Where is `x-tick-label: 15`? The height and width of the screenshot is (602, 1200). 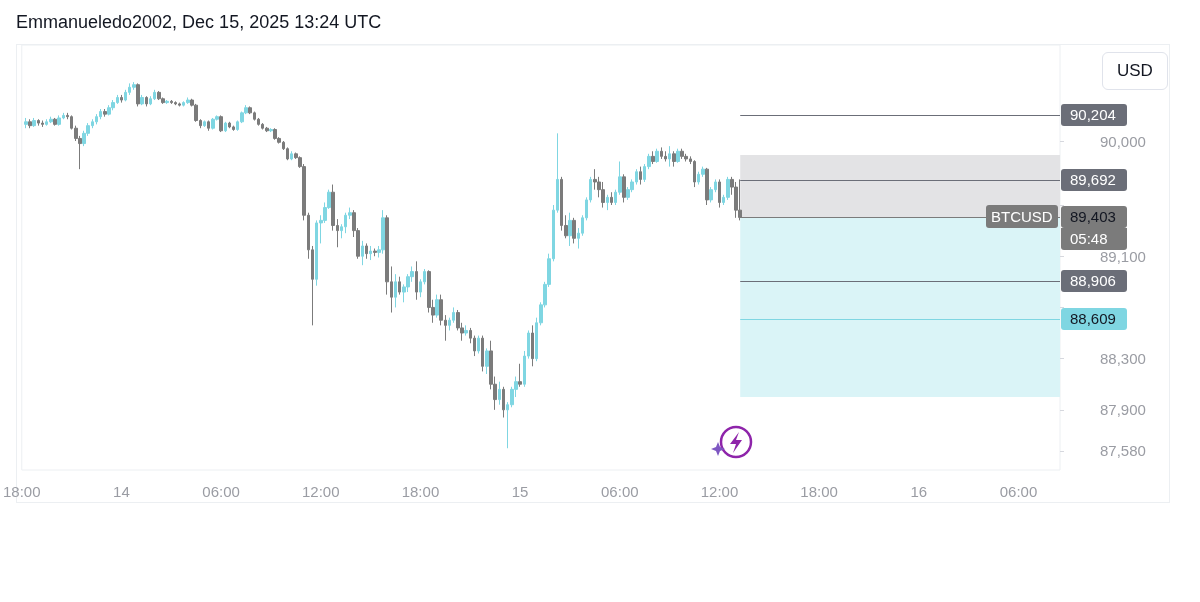 x-tick-label: 15 is located at coordinates (520, 491).